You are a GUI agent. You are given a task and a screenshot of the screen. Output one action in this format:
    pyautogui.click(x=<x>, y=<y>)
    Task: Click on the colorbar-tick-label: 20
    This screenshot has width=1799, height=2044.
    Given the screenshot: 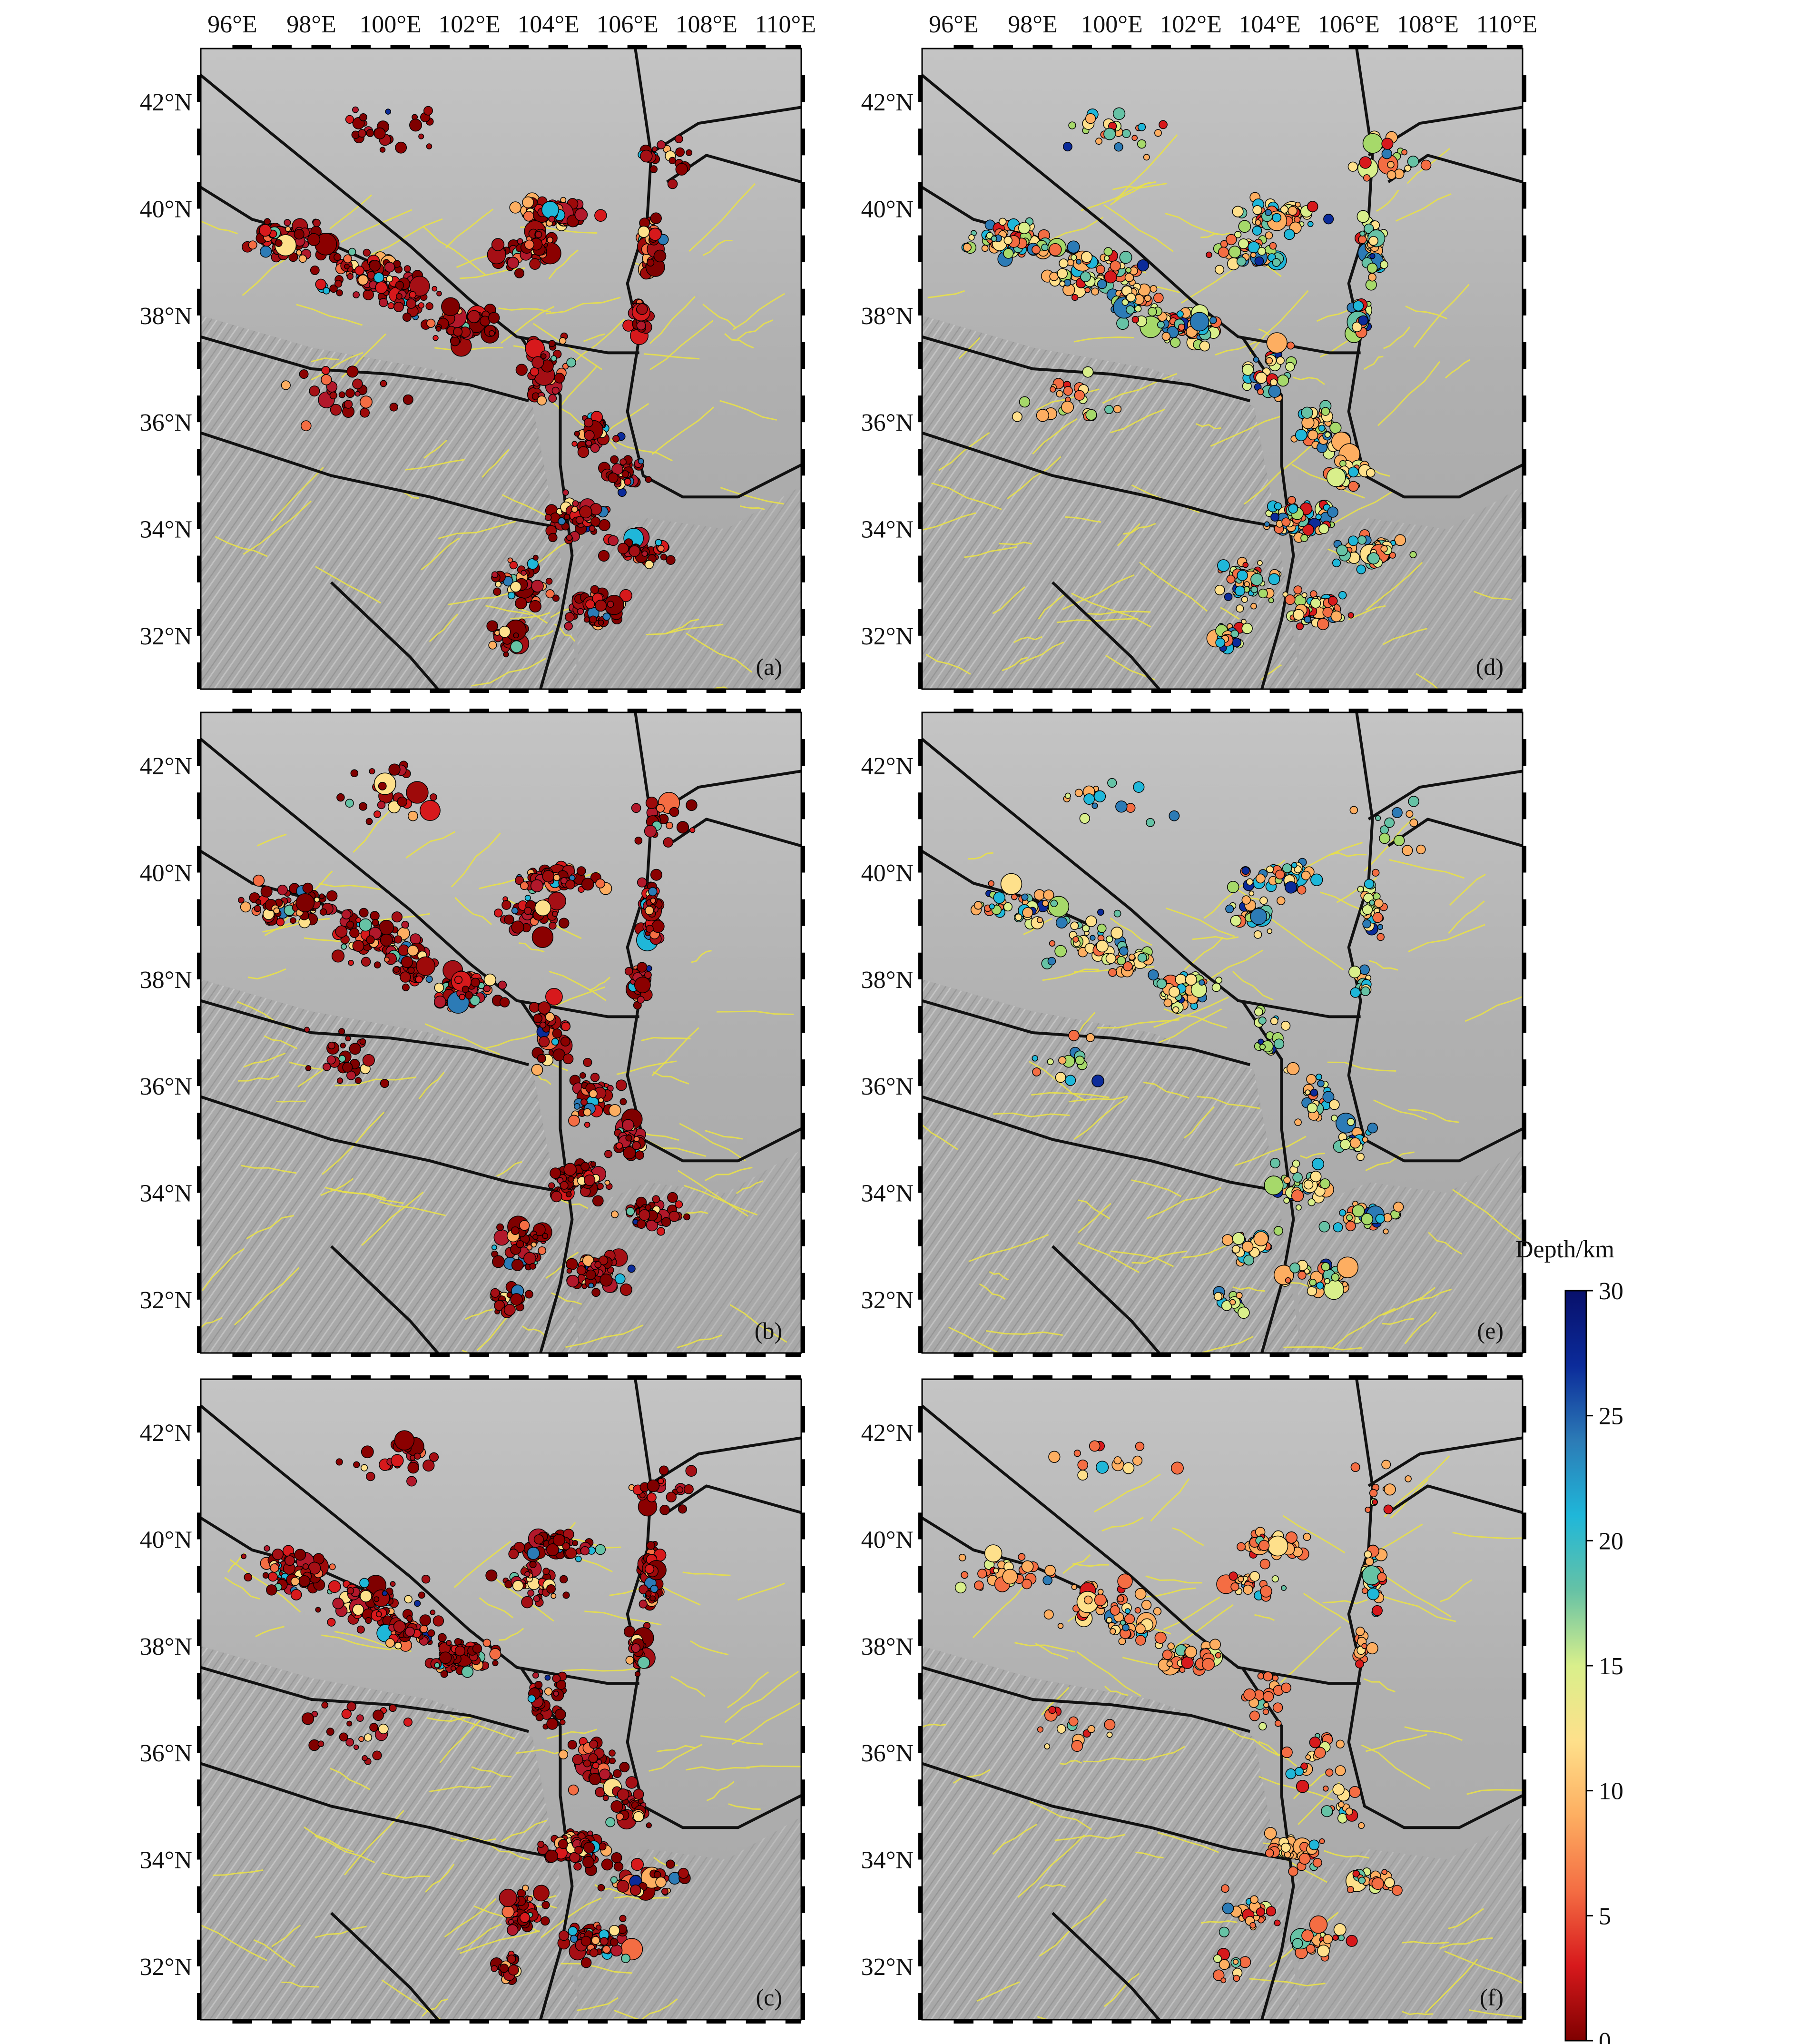 What is the action you would take?
    pyautogui.click(x=1611, y=1541)
    